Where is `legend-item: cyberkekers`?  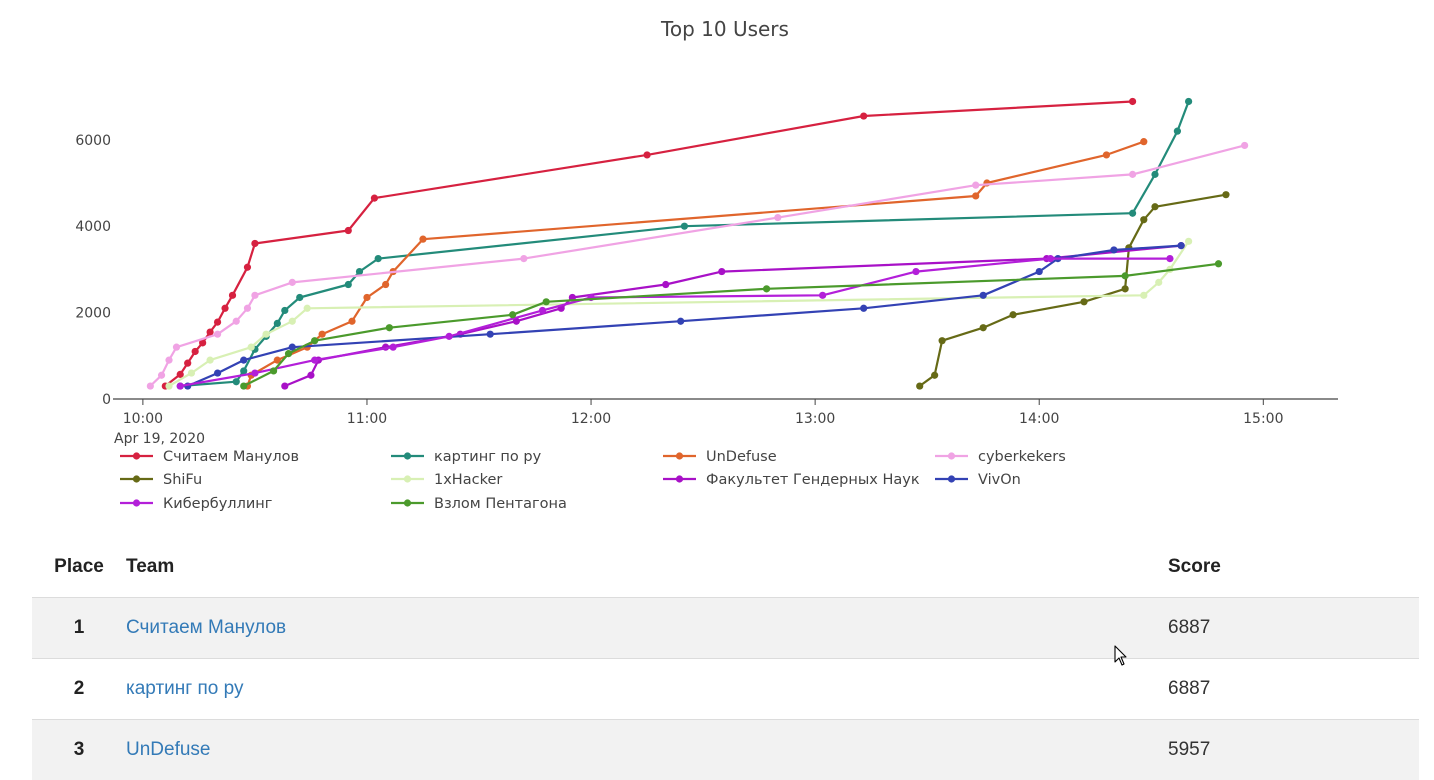
legend-item: cyberkekers is located at coordinates (1000, 457).